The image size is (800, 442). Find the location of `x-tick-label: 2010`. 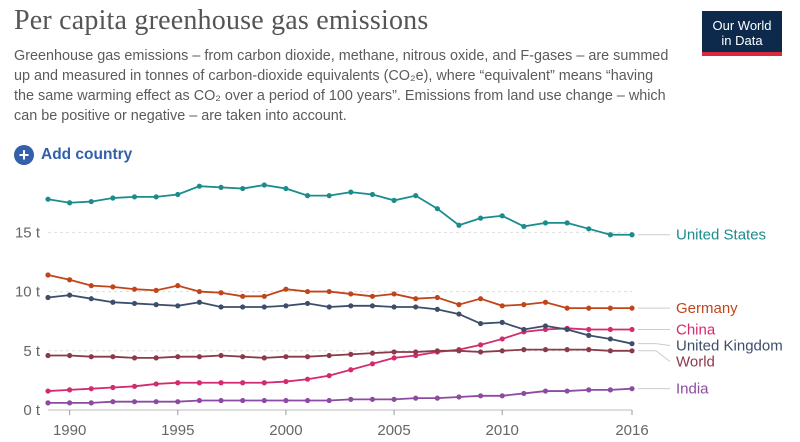

x-tick-label: 2010 is located at coordinates (502, 430).